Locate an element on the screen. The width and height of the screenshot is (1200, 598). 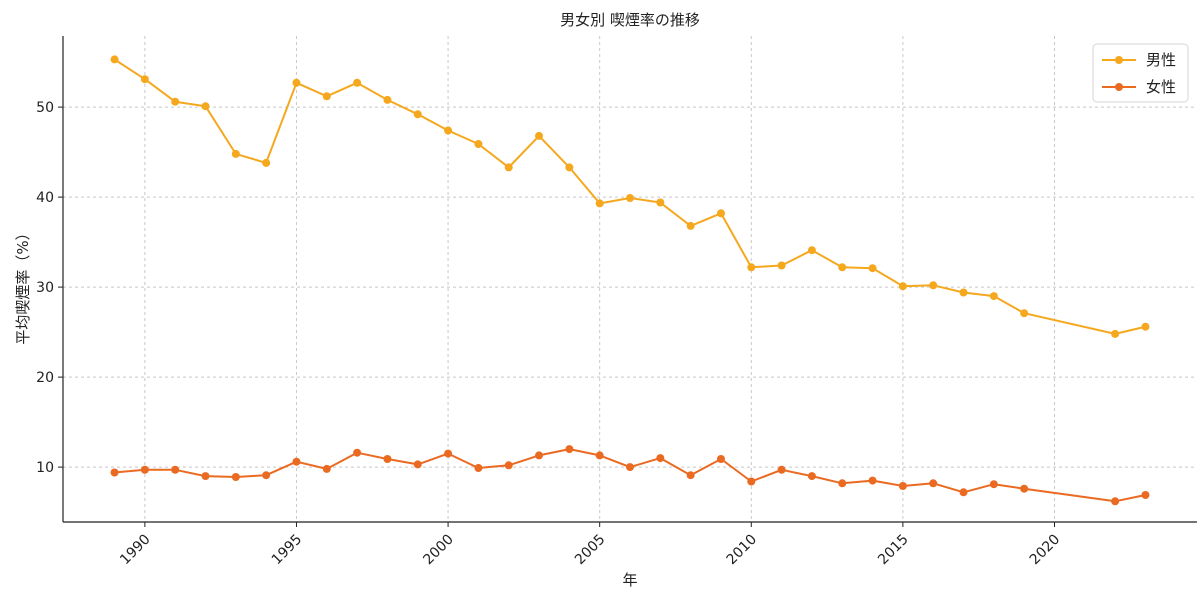
y-tick-label: 10 is located at coordinates (45, 468).